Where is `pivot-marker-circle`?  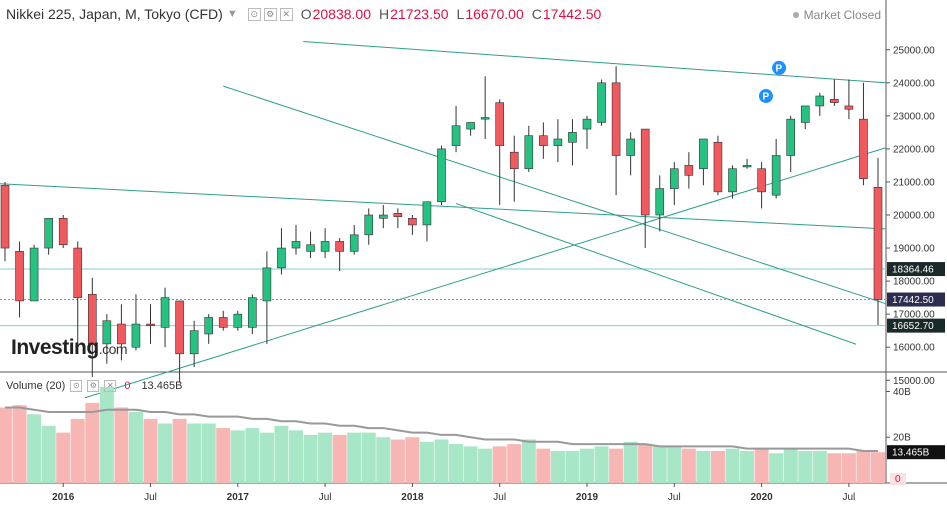 pivot-marker-circle is located at coordinates (765, 96).